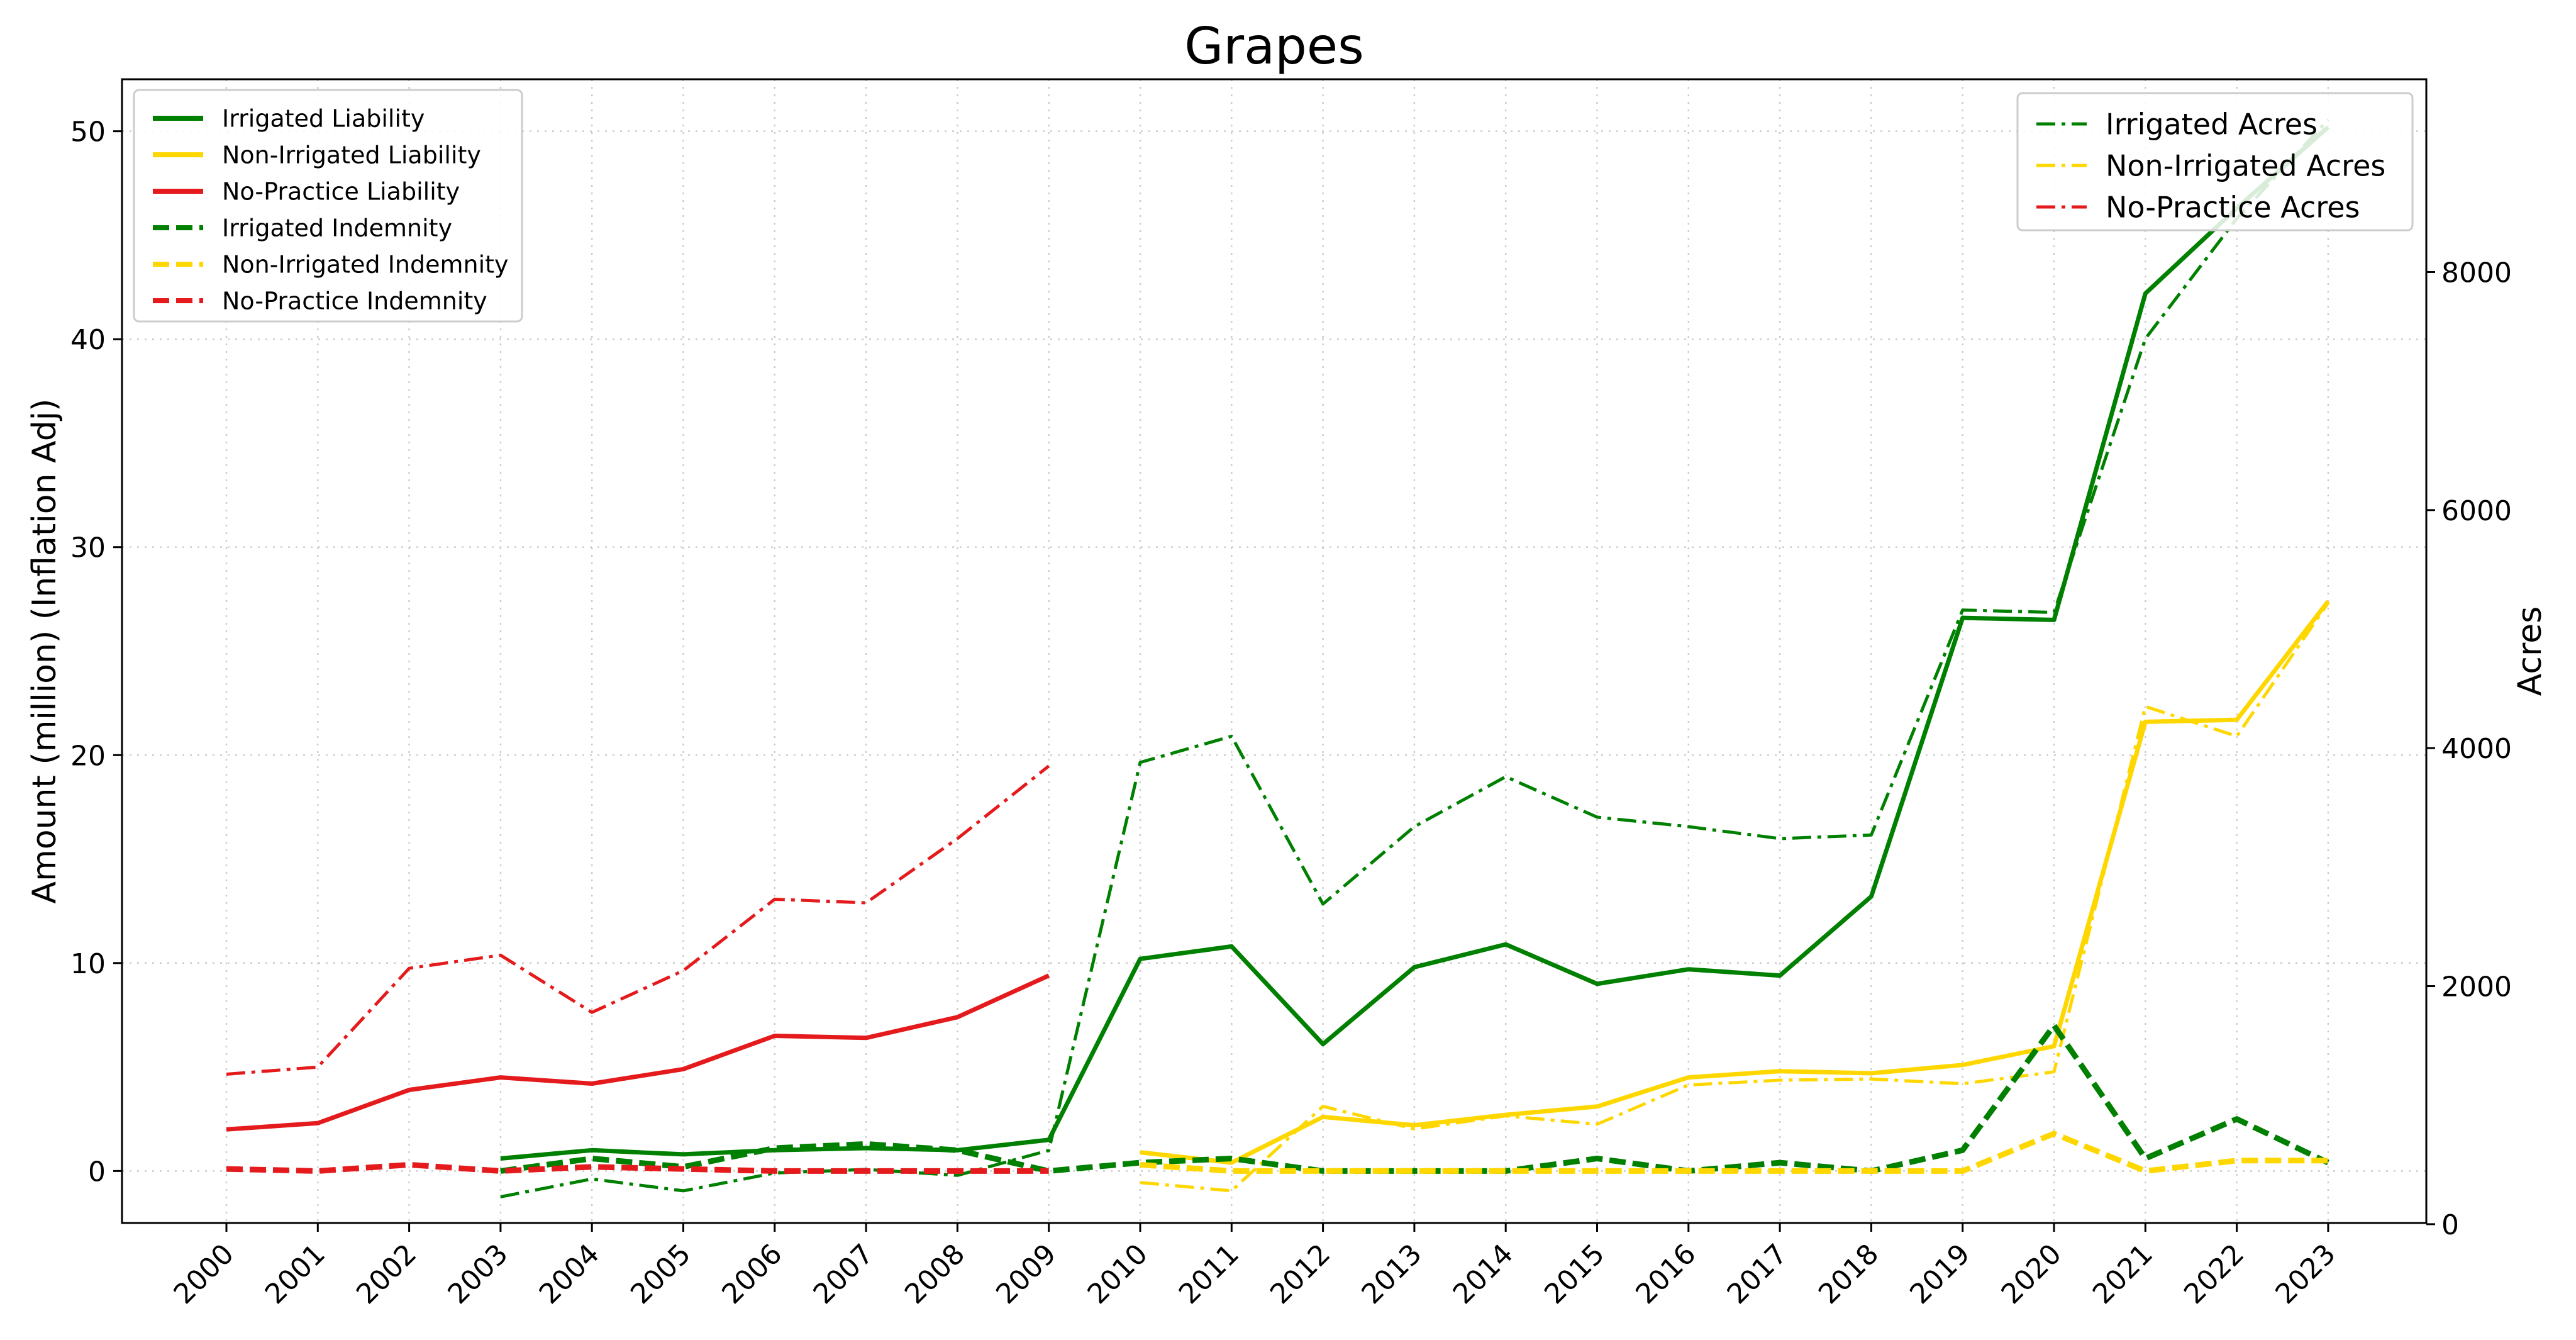 The height and width of the screenshot is (1340, 2576). Describe the element at coordinates (2476, 749) in the screenshot. I see `y2-tick-label: 4000` at that location.